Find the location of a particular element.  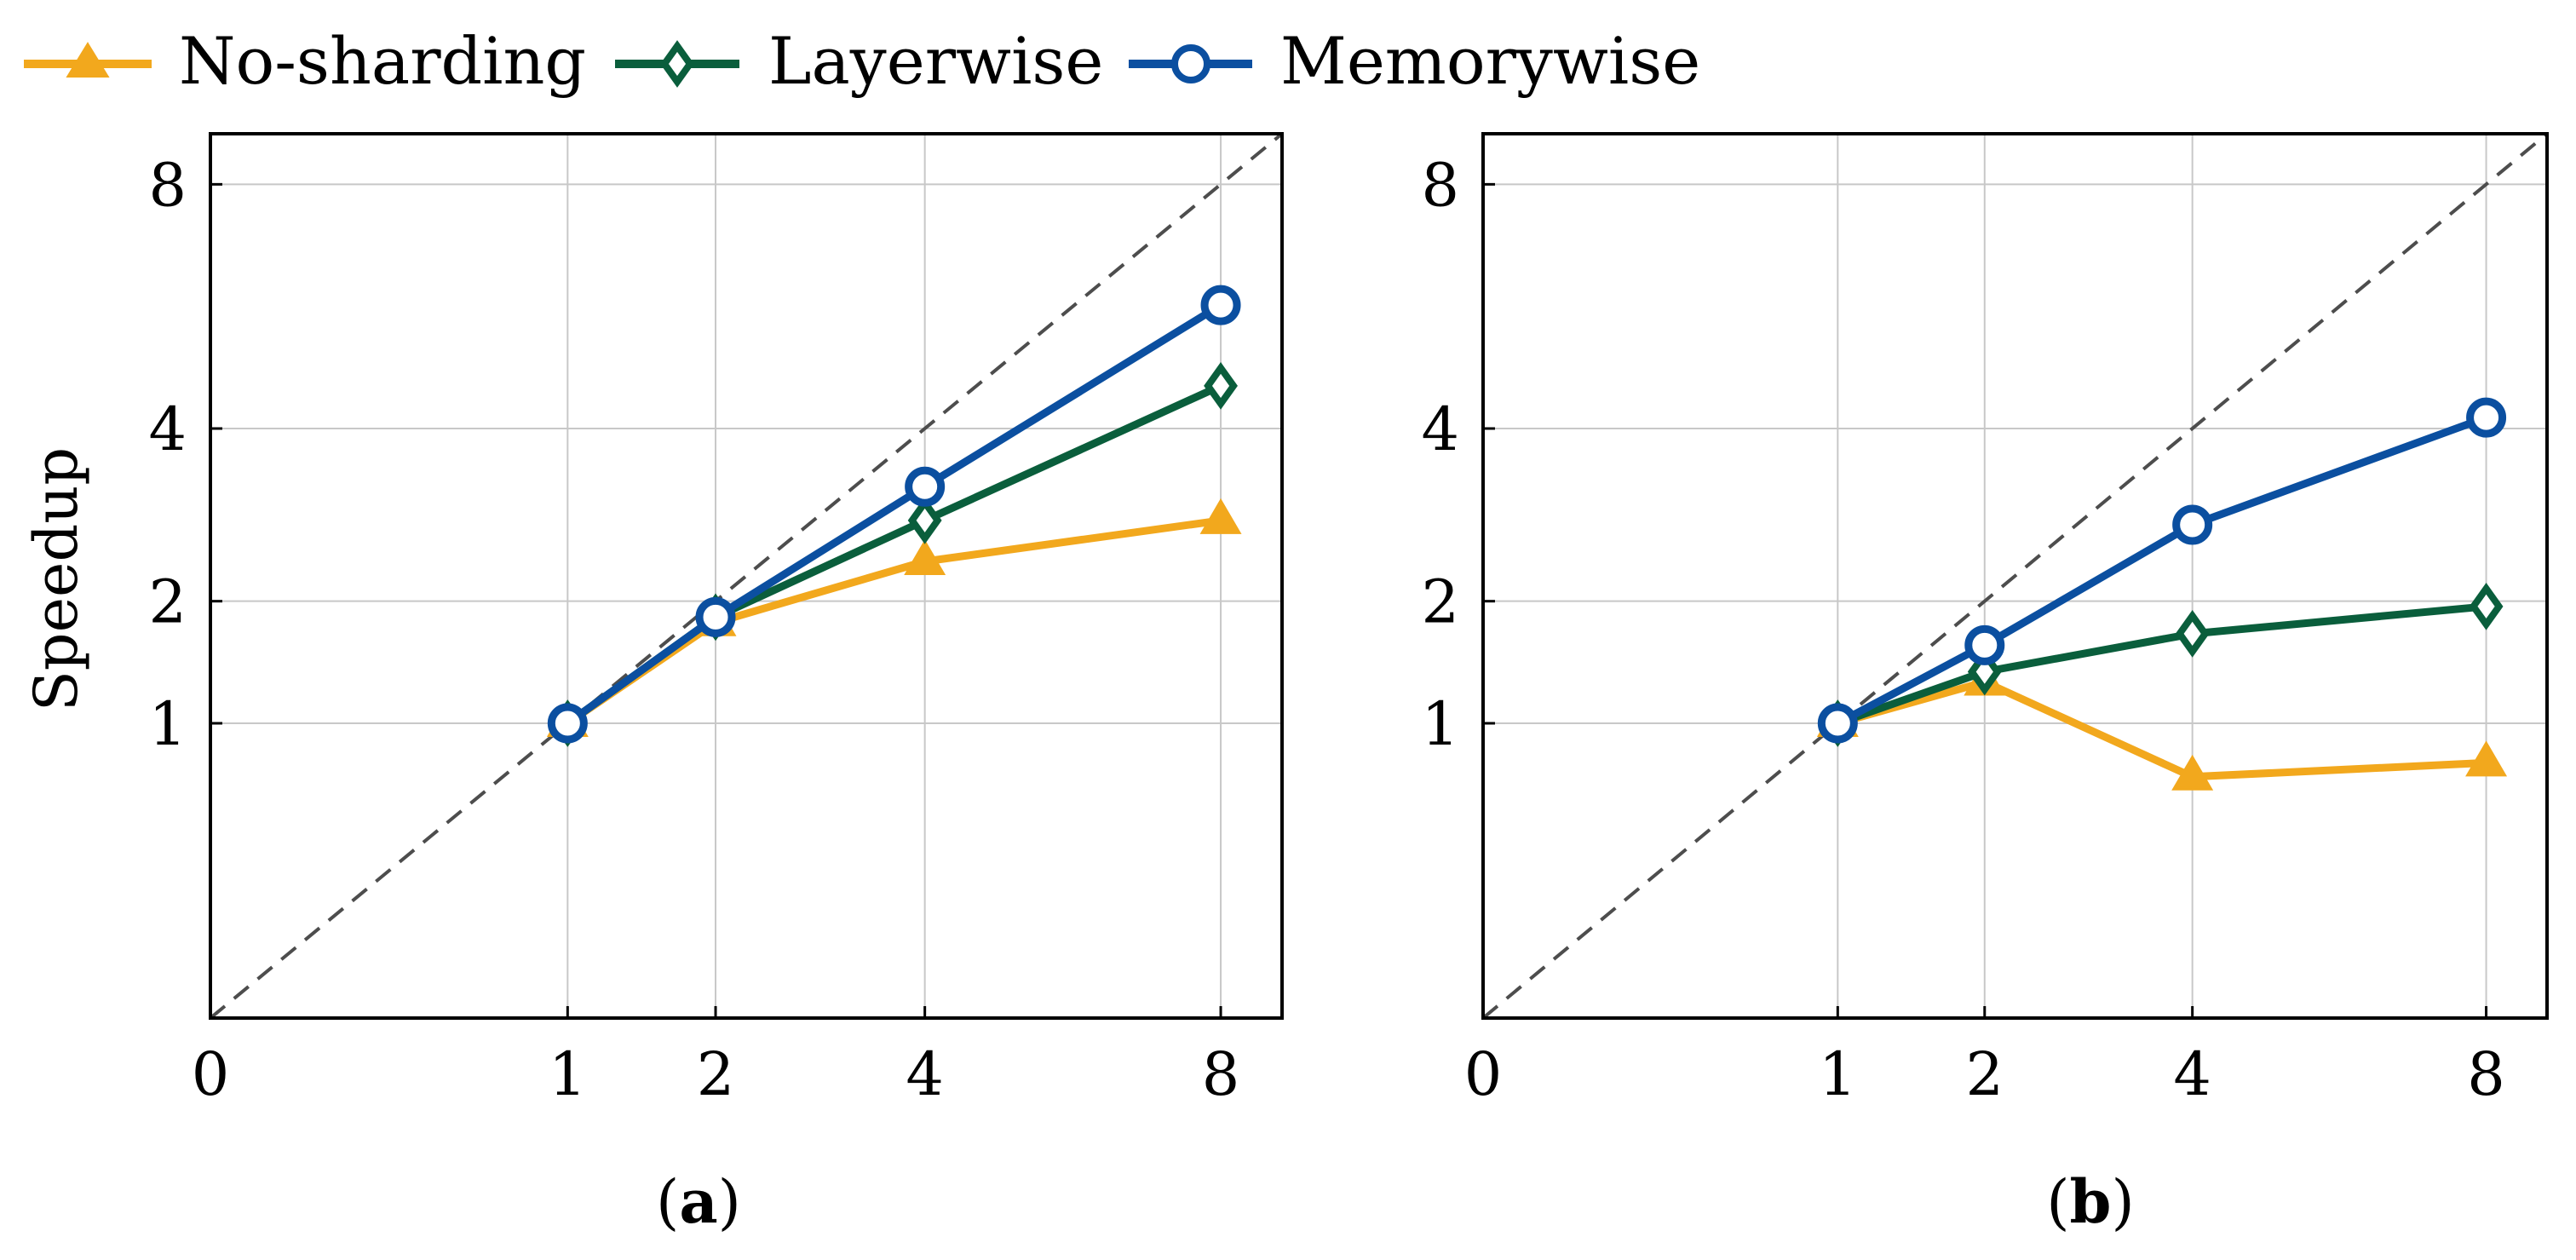

y-tick-label-a-1: 1 is located at coordinates (168, 724).